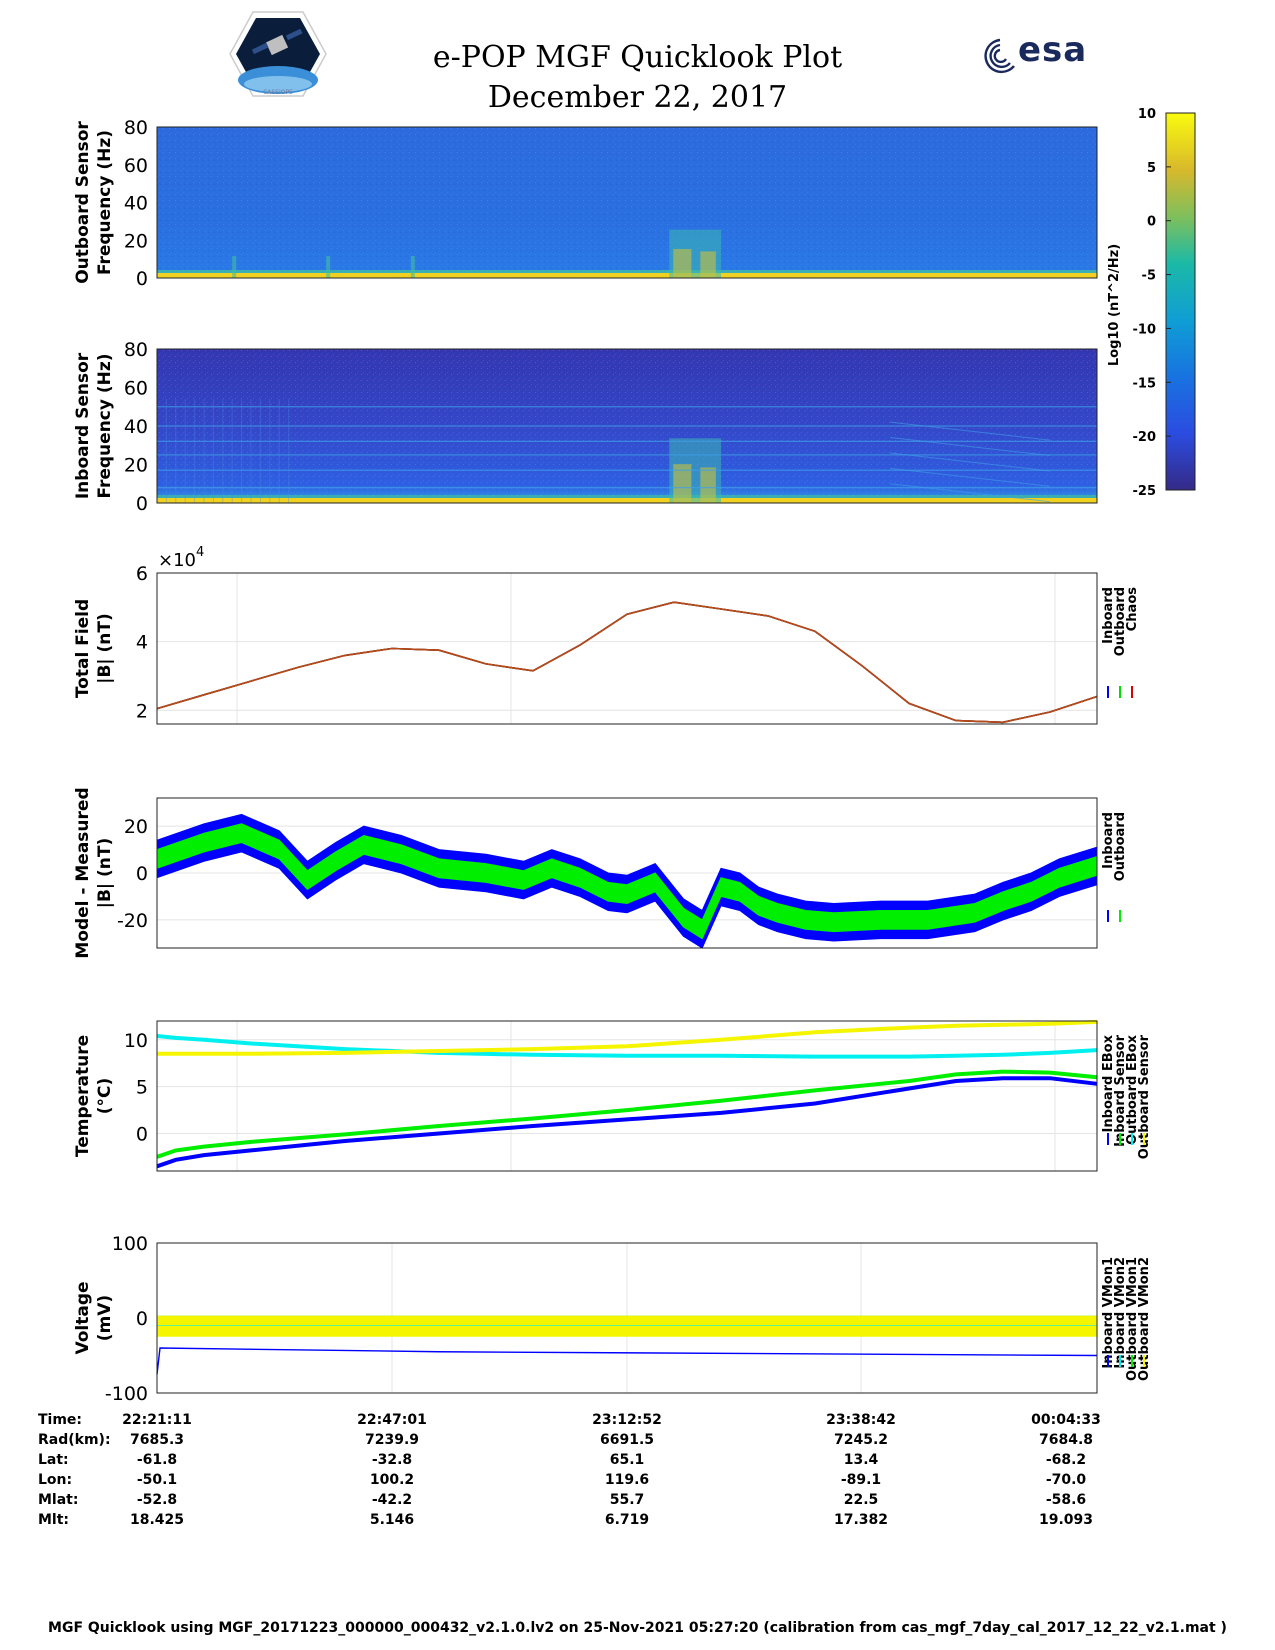  Describe the element at coordinates (1132, 1089) in the screenshot. I see `temperature-legend-label: Outboard EBox` at that location.